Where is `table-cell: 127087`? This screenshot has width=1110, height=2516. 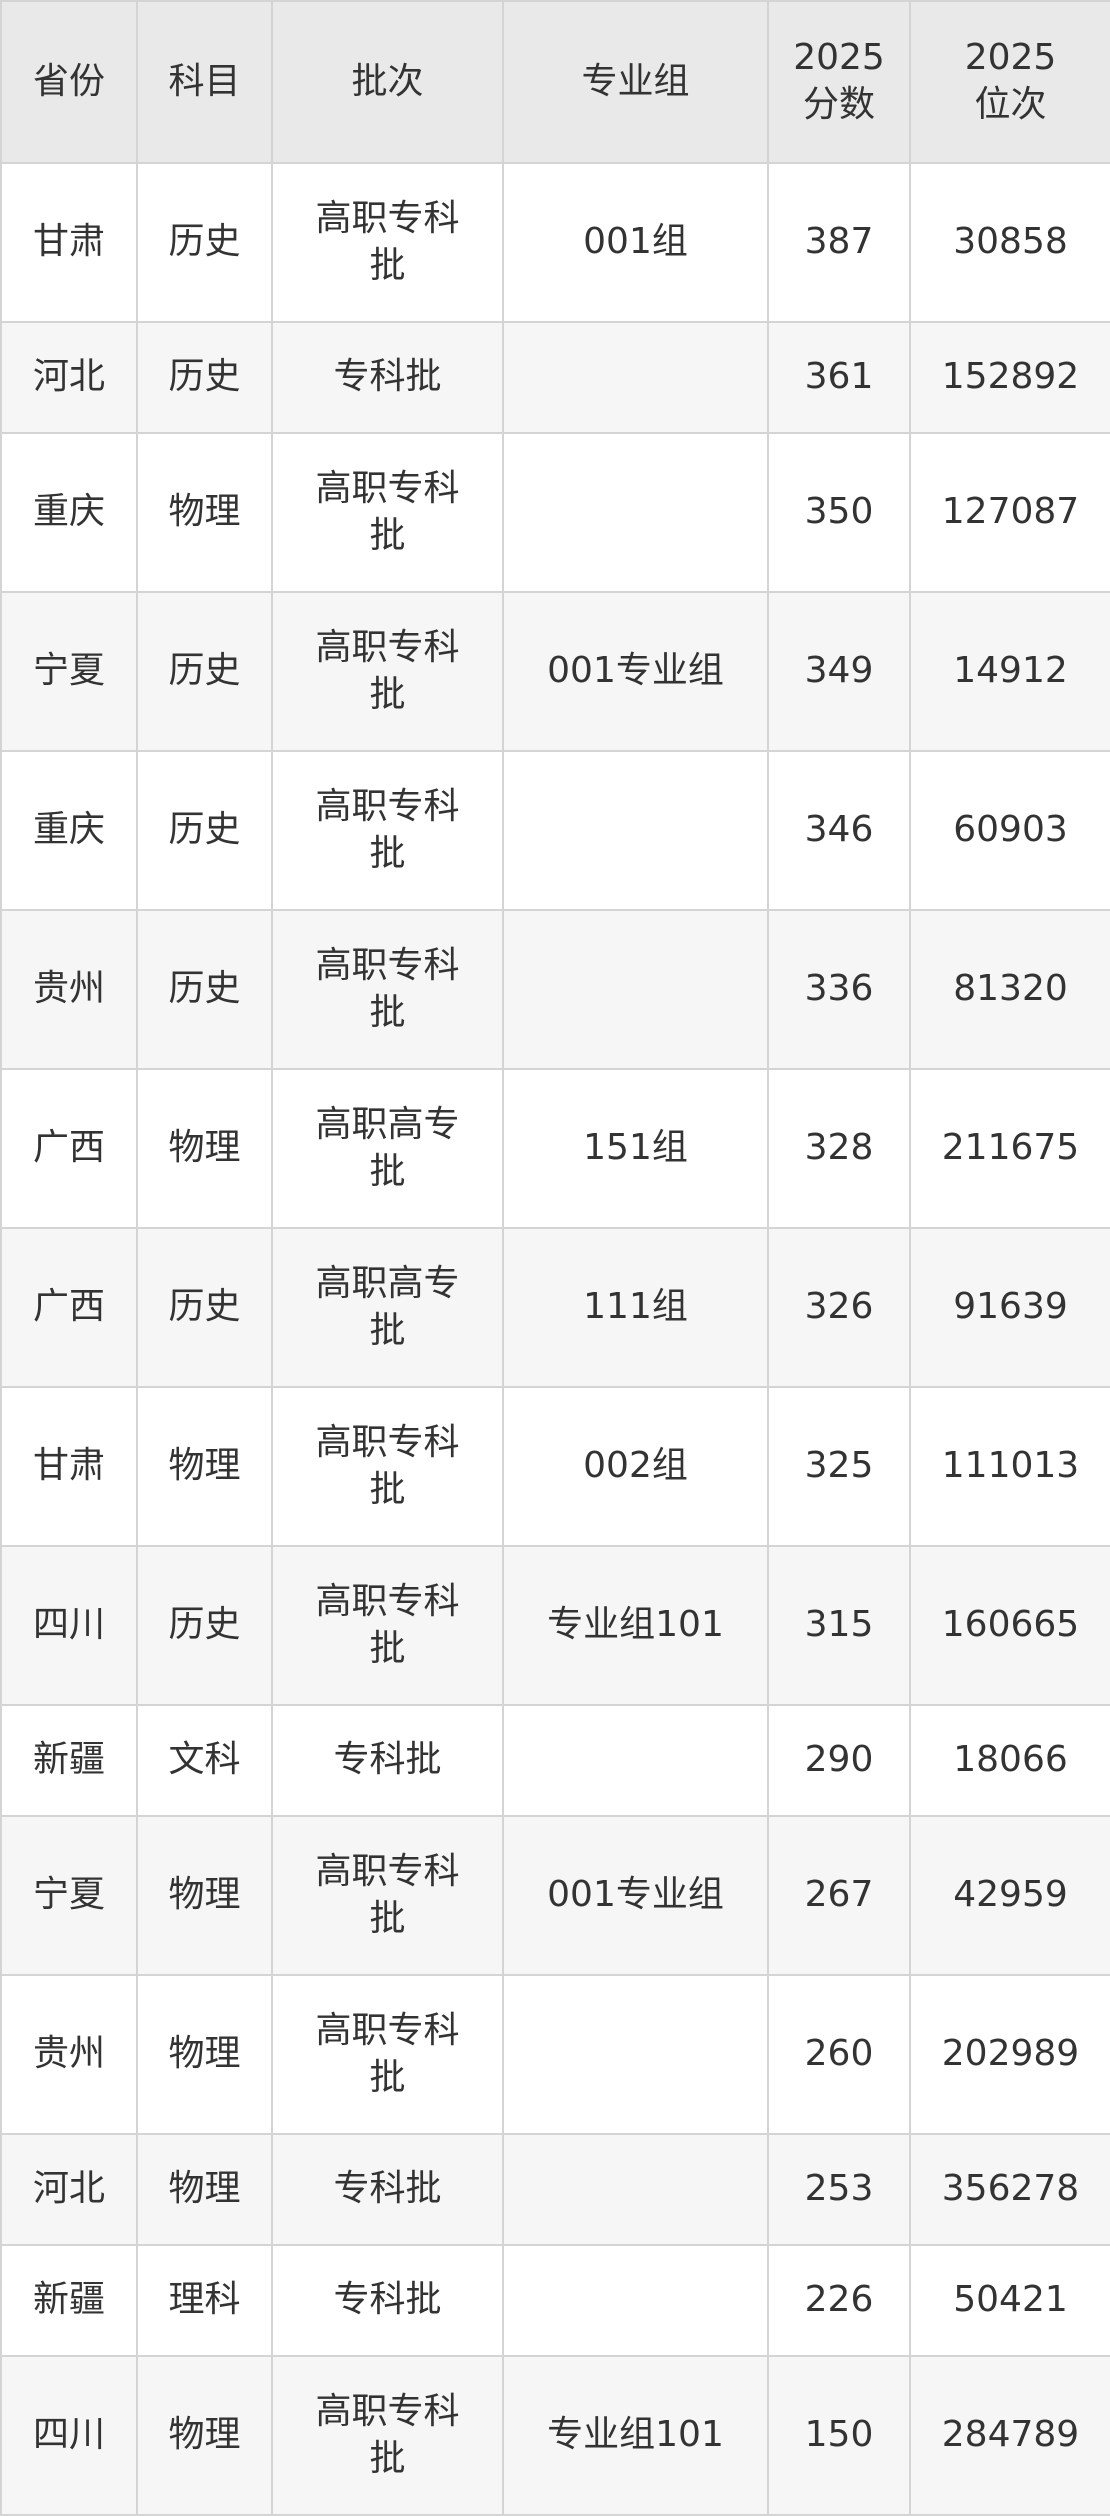 table-cell: 127087 is located at coordinates (1009, 512).